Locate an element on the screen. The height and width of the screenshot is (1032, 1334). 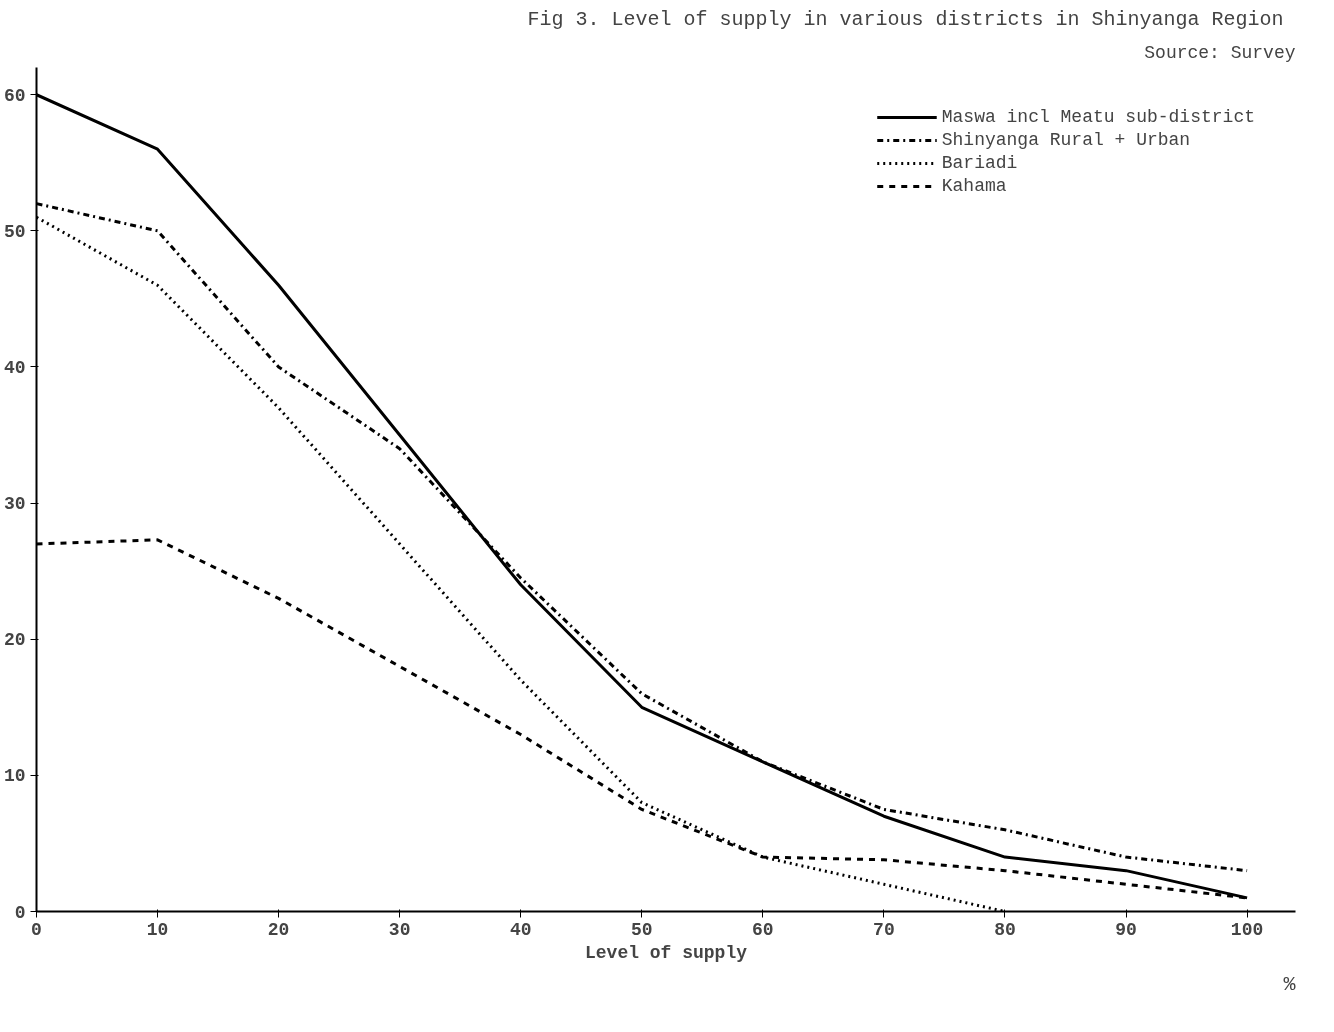
legend-label: Shinyanga Rural + Urban is located at coordinates (1066, 140).